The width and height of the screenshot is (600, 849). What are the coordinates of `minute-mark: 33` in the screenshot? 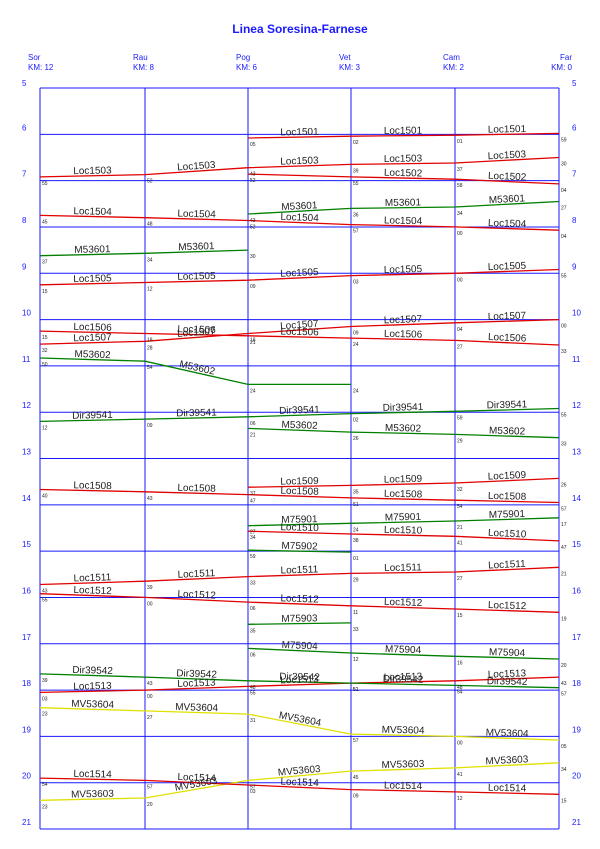 It's located at (564, 445).